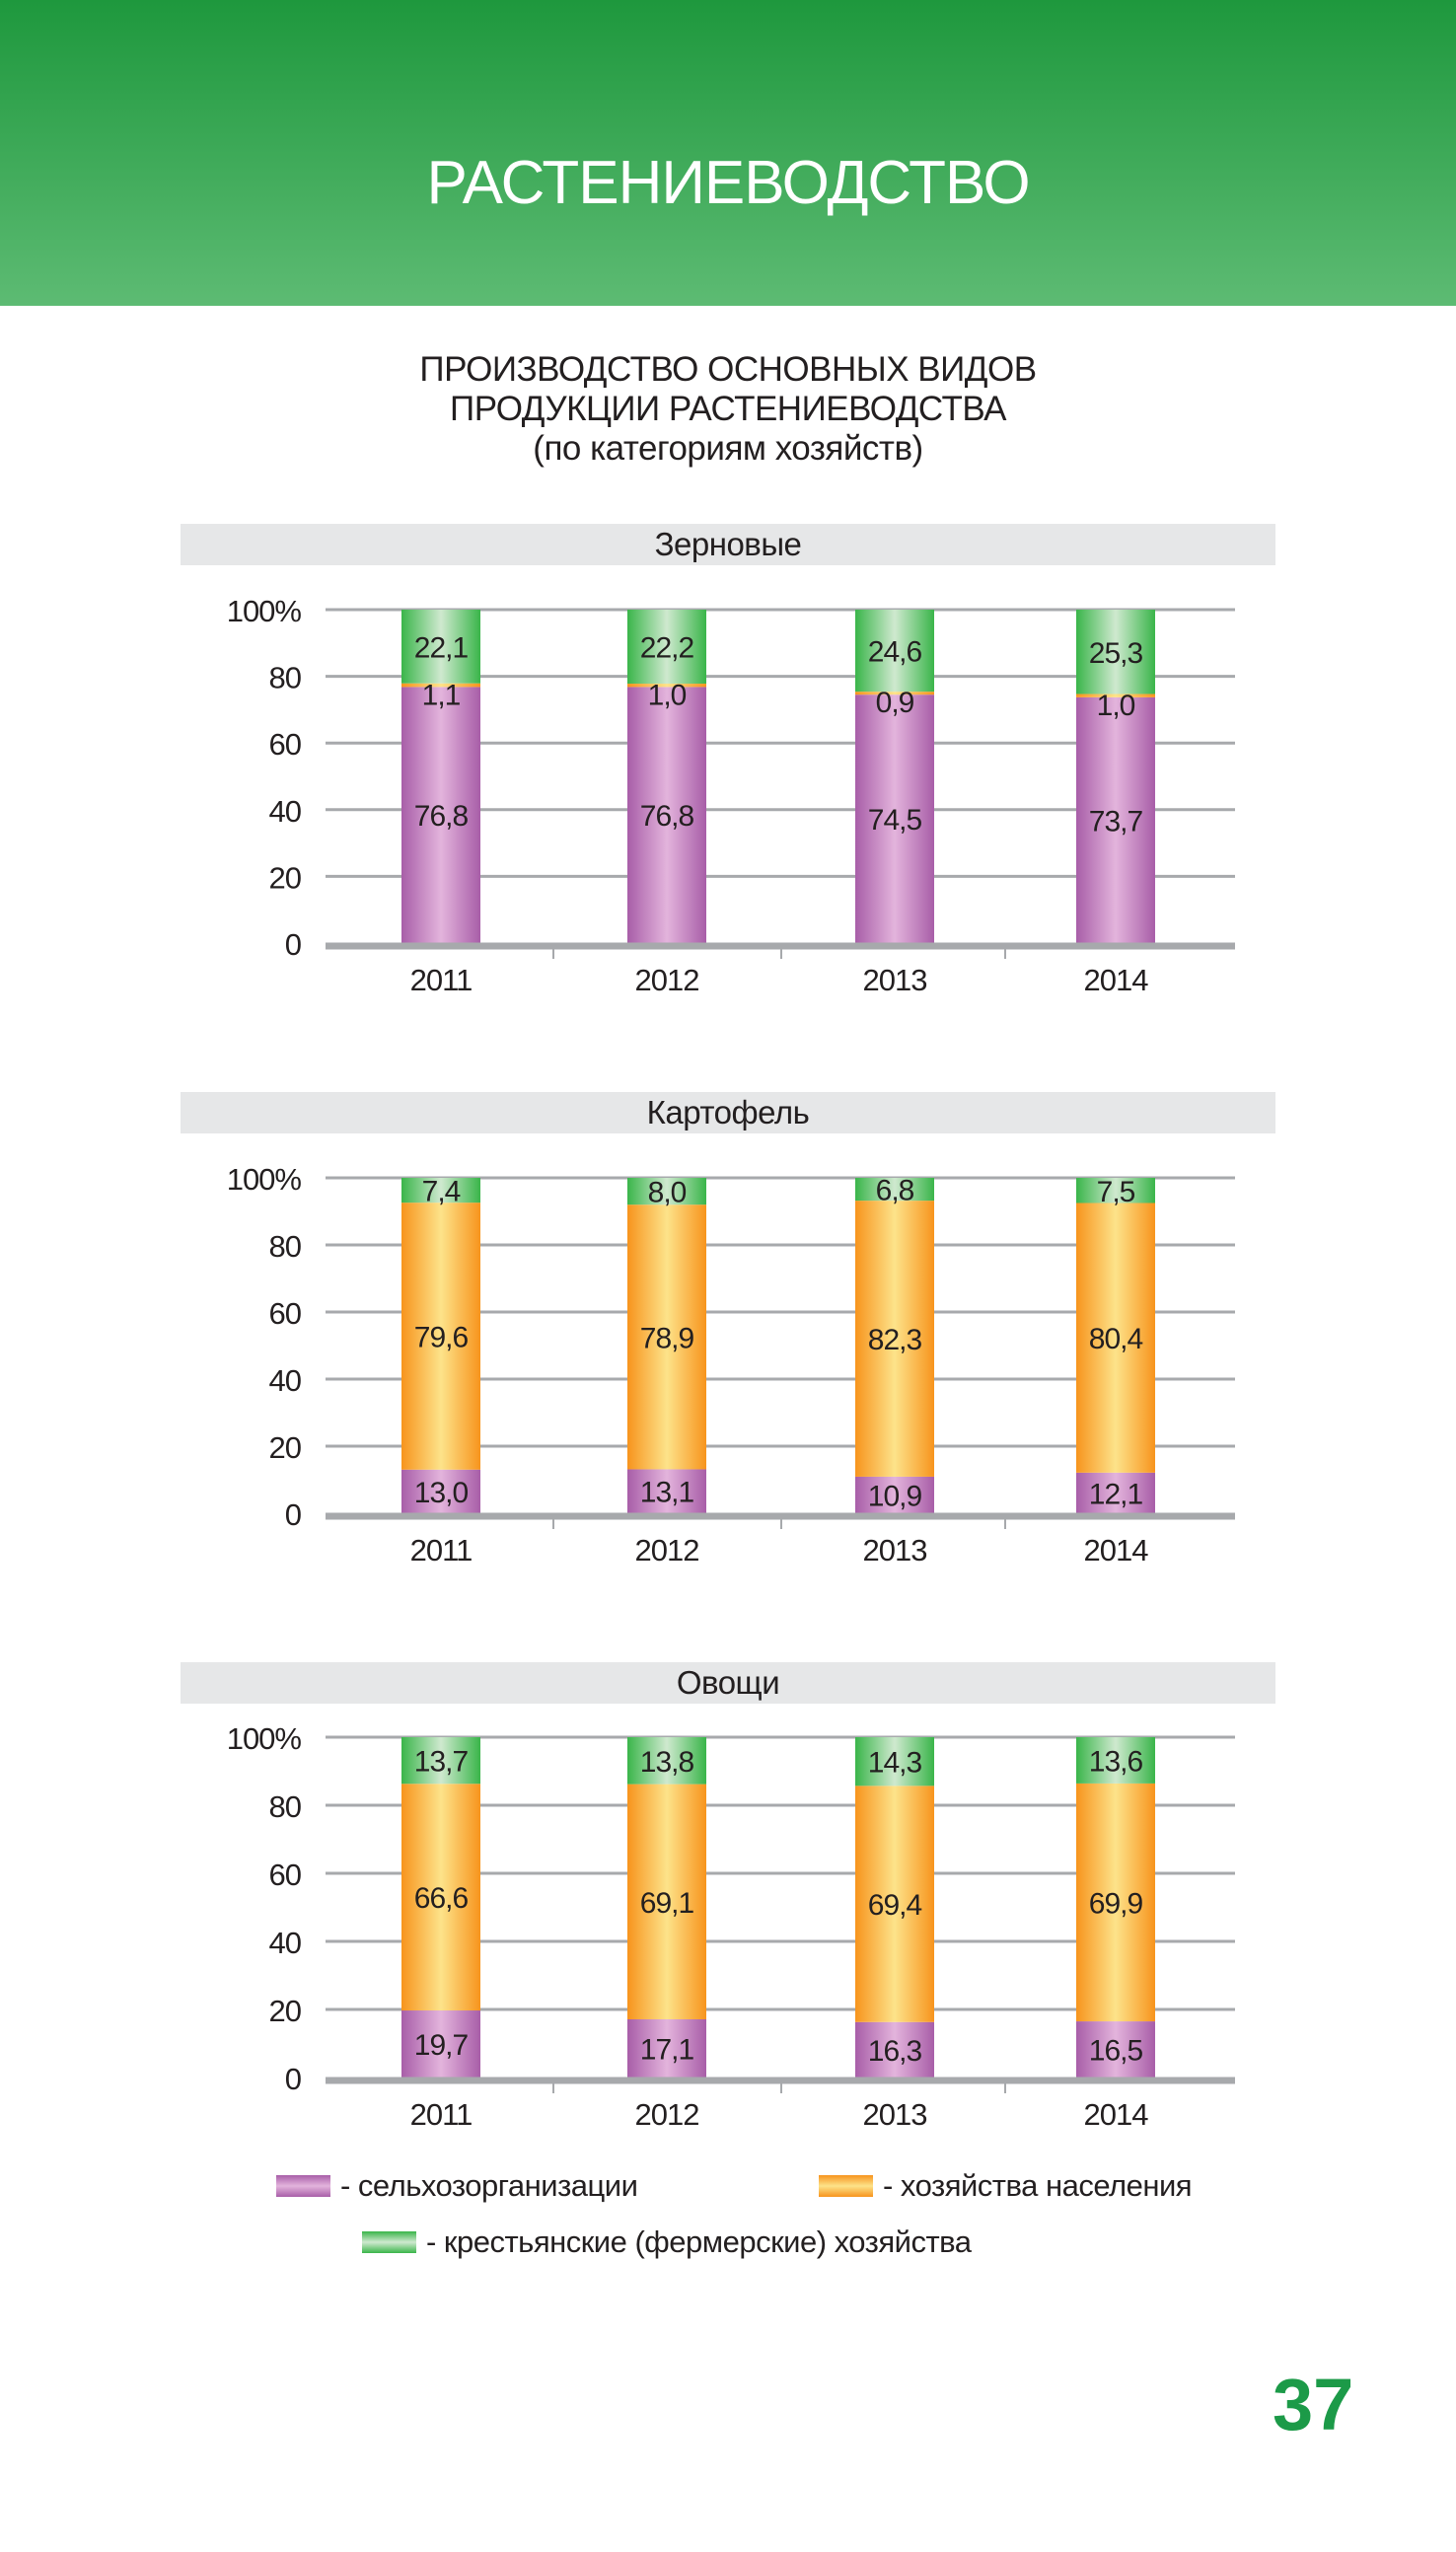  What do you see at coordinates (895, 703) in the screenshot?
I see `data-label-households: 0,9` at bounding box center [895, 703].